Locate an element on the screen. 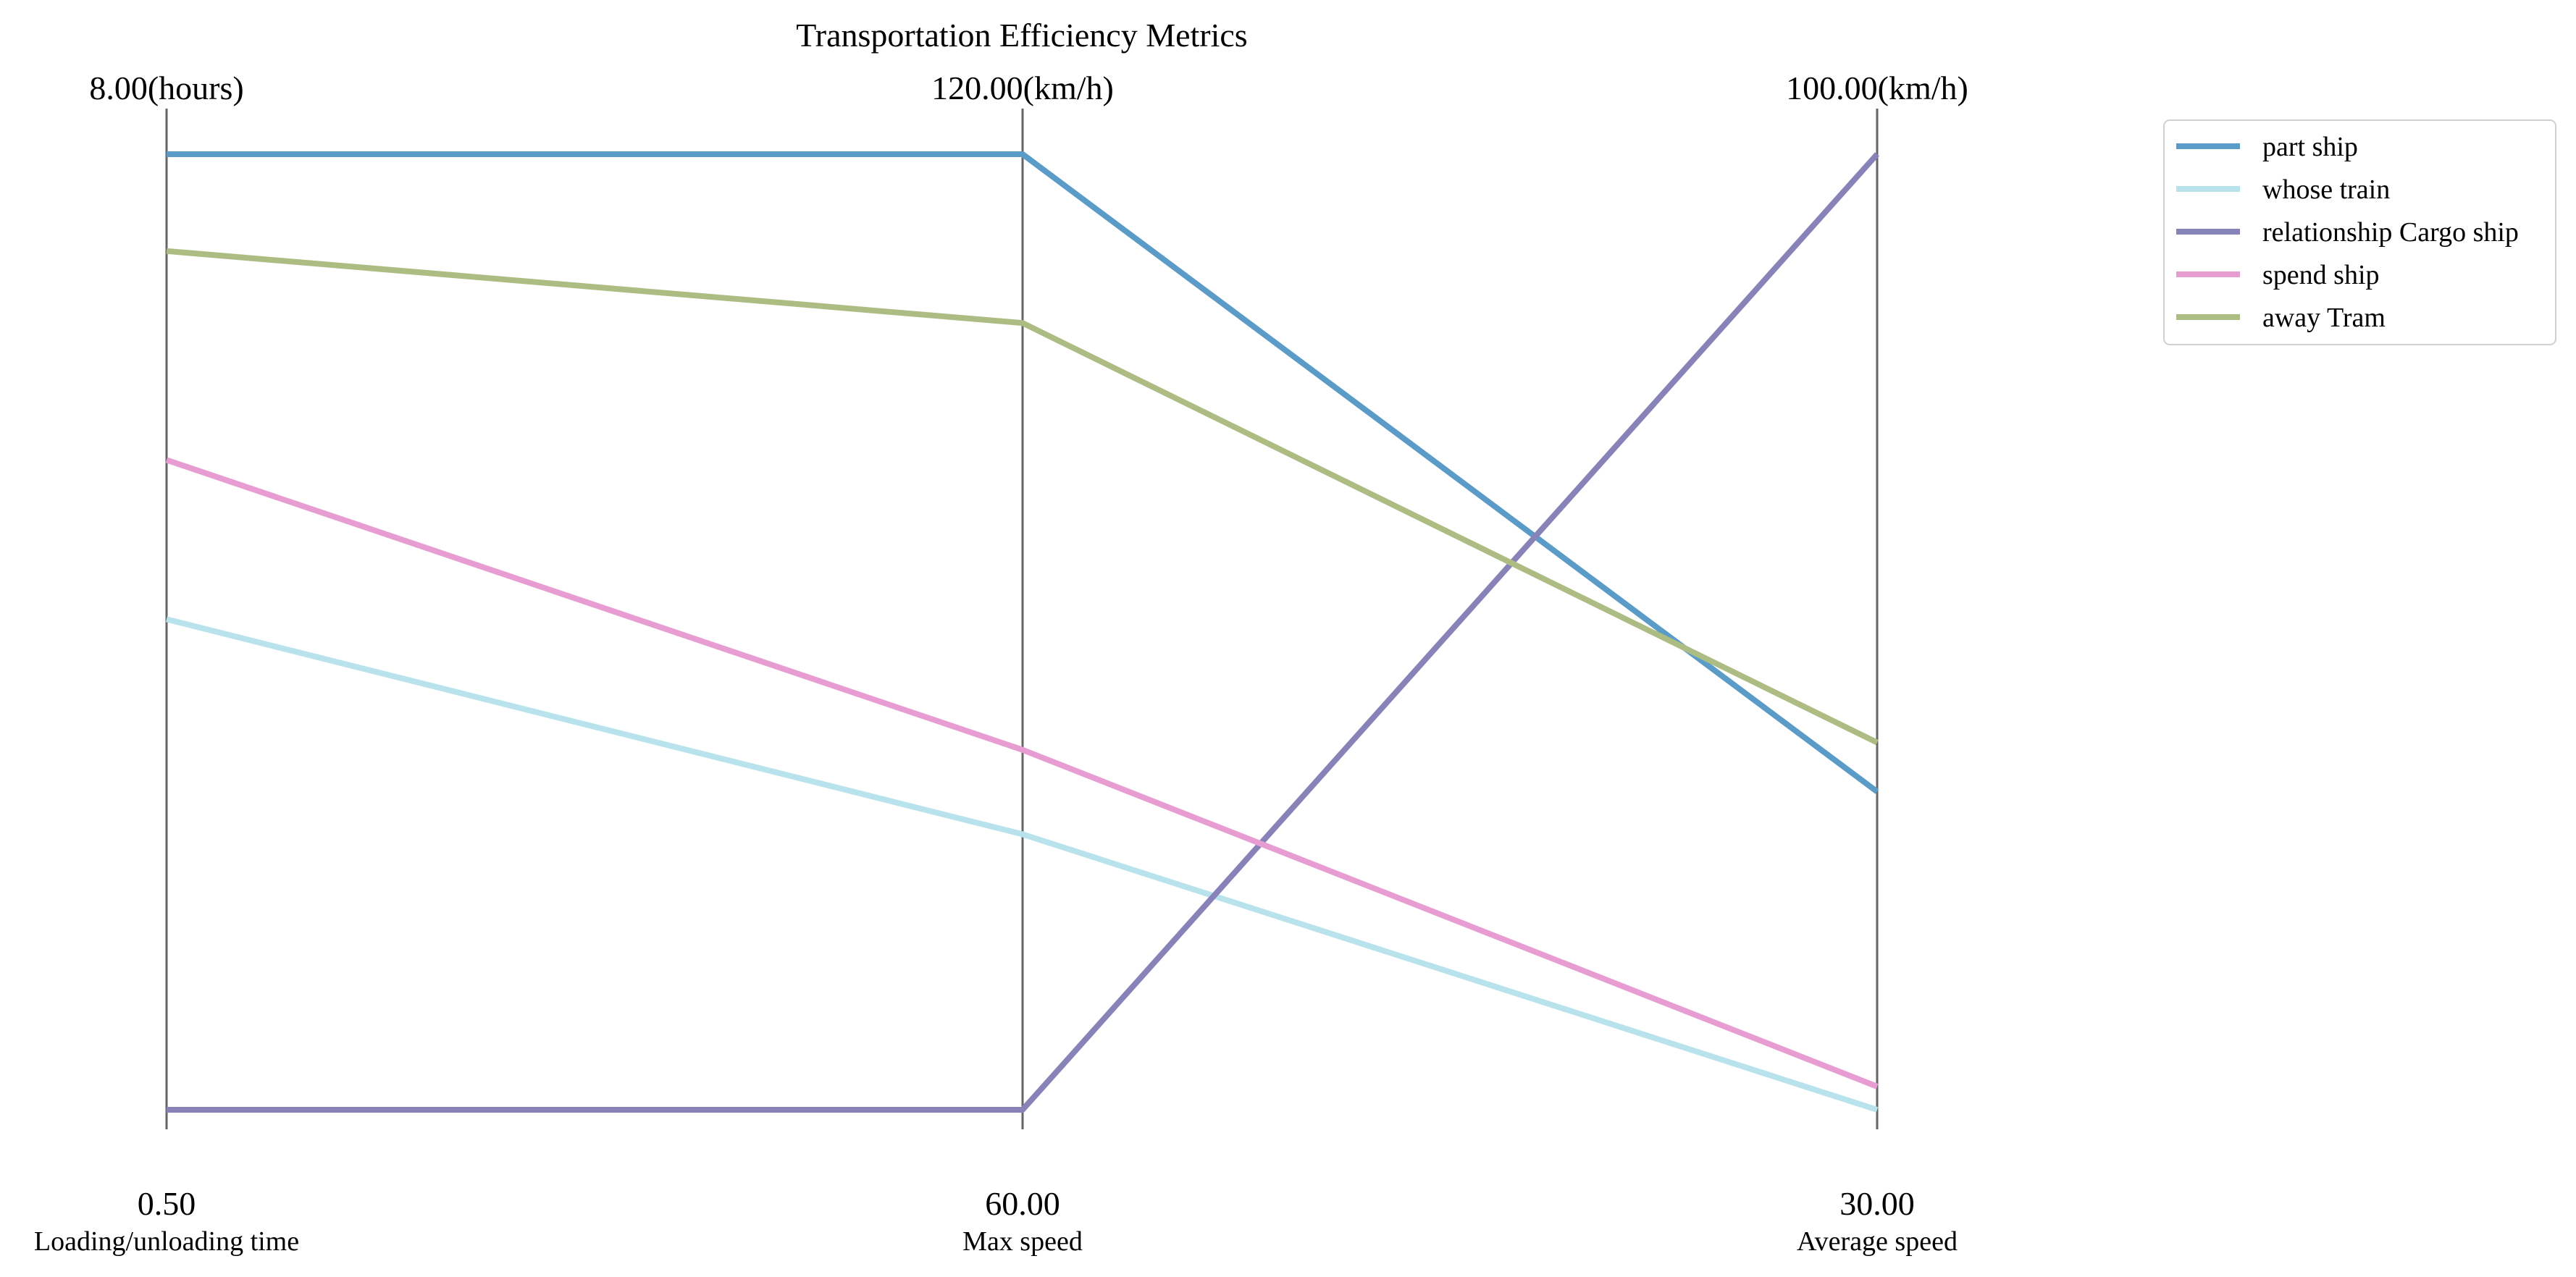 The width and height of the screenshot is (2576, 1277). legend-label: spend ship is located at coordinates (2321, 275).